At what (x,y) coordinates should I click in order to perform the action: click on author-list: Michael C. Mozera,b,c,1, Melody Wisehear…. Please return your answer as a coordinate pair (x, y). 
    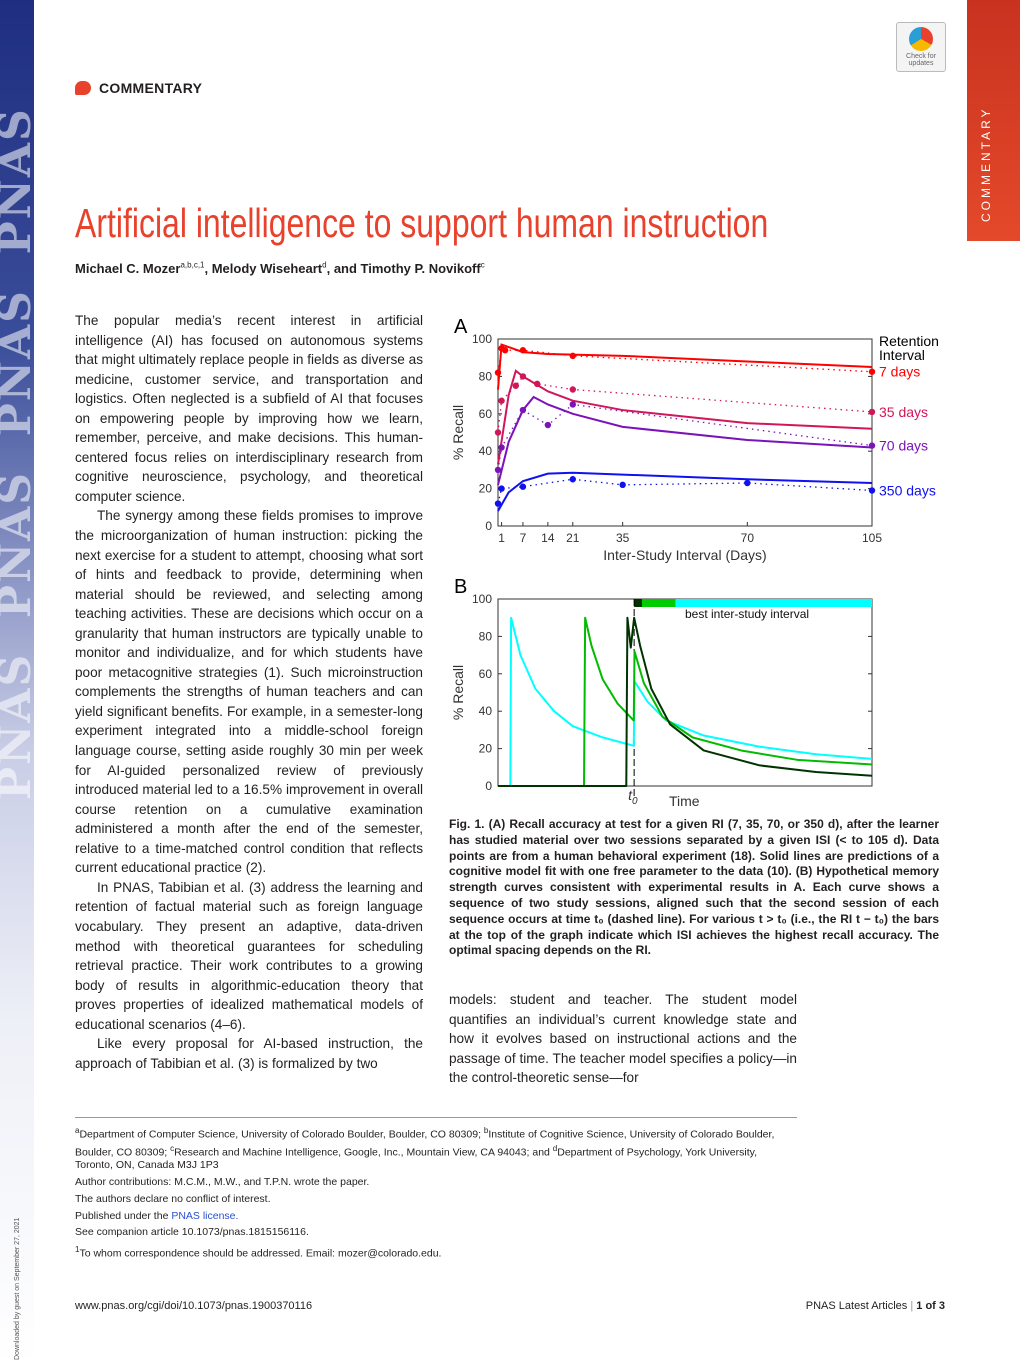
    Looking at the image, I should click on (280, 268).